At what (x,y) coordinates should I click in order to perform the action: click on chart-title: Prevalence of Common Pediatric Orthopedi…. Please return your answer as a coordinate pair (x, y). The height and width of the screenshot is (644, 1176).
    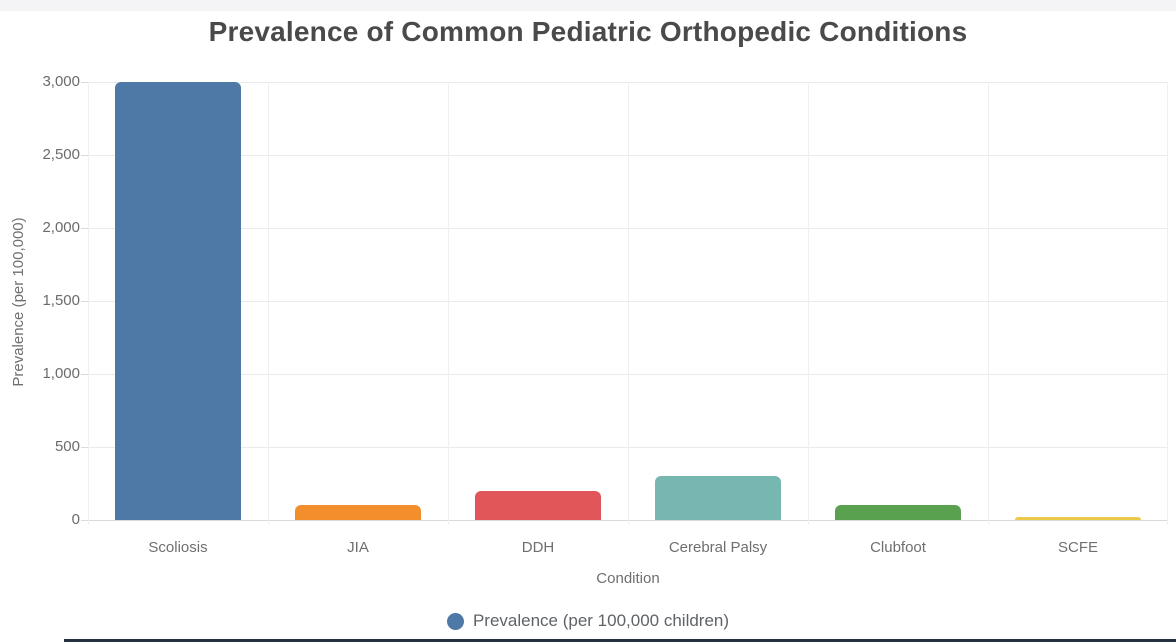
    Looking at the image, I should click on (588, 31).